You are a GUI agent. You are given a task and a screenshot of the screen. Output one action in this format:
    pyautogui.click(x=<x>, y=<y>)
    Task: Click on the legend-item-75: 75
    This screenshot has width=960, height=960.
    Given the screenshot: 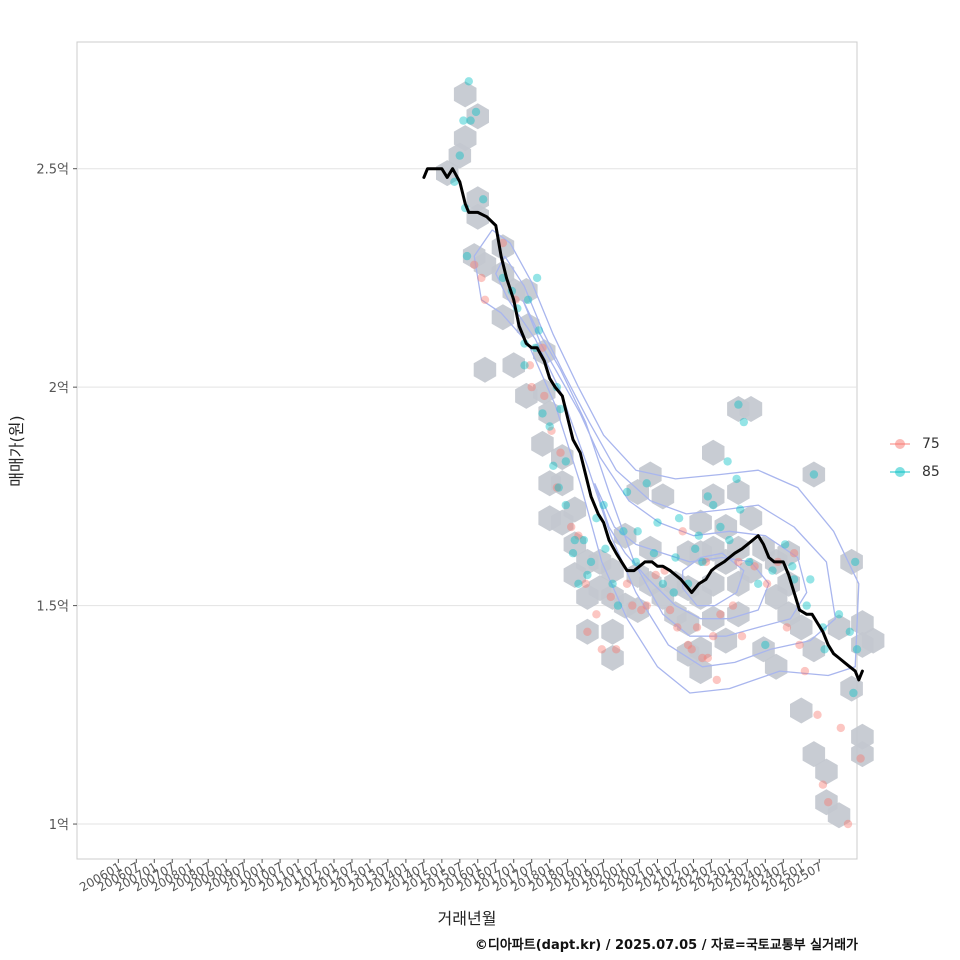 What is the action you would take?
    pyautogui.click(x=913, y=444)
    